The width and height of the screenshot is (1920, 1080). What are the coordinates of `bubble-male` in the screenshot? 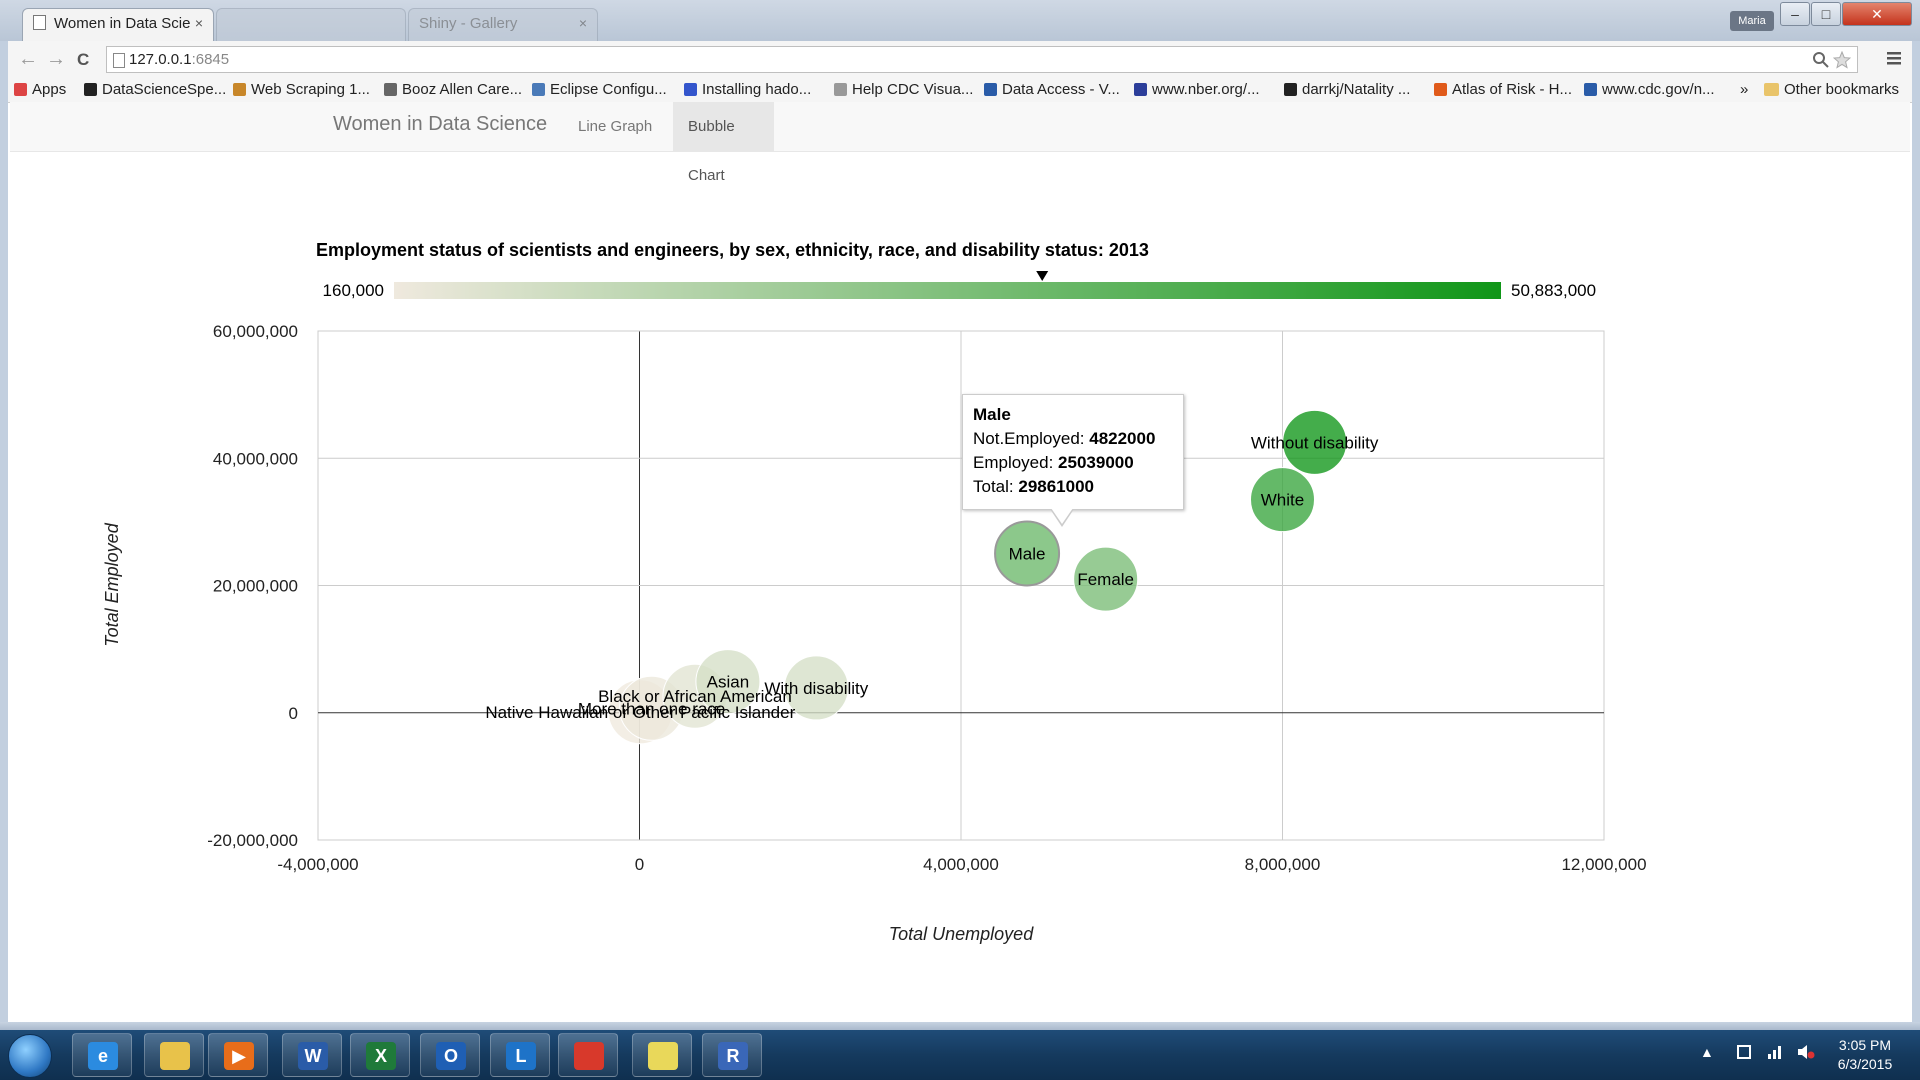 It's located at (1027, 553).